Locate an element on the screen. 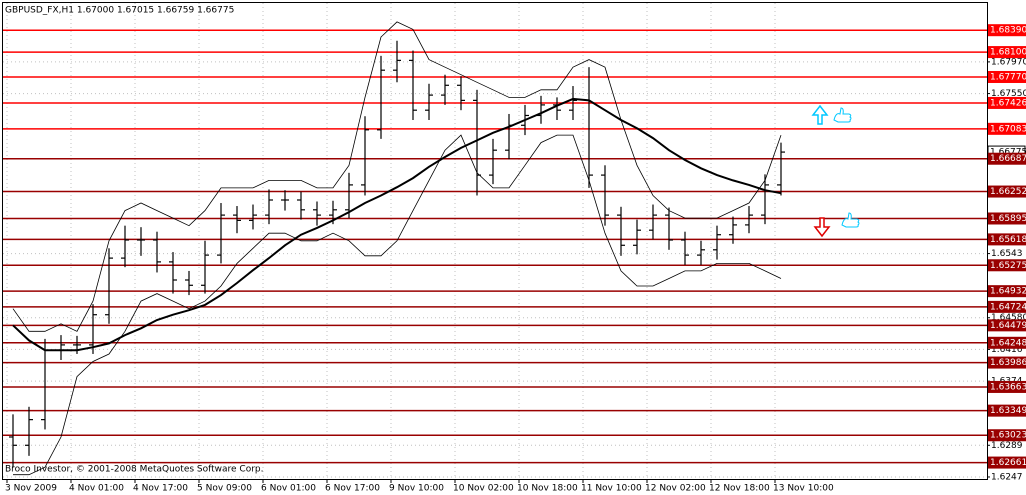 This screenshot has width=1026, height=495. x-tick-label: 10 Nov 18:00 is located at coordinates (547, 489).